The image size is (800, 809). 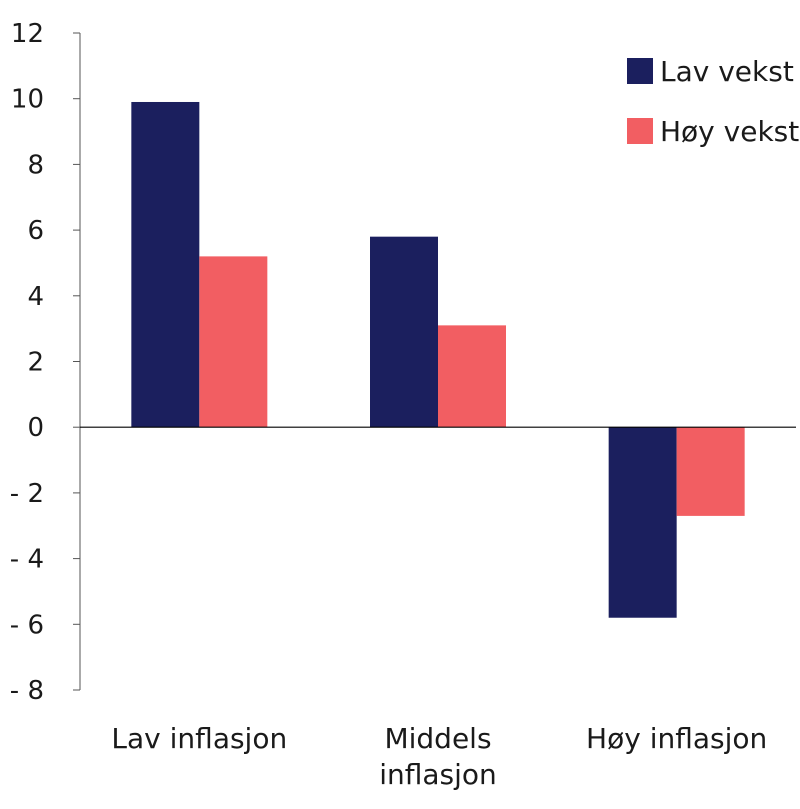 What do you see at coordinates (727, 71) in the screenshot?
I see `legend-label: Lav vekst` at bounding box center [727, 71].